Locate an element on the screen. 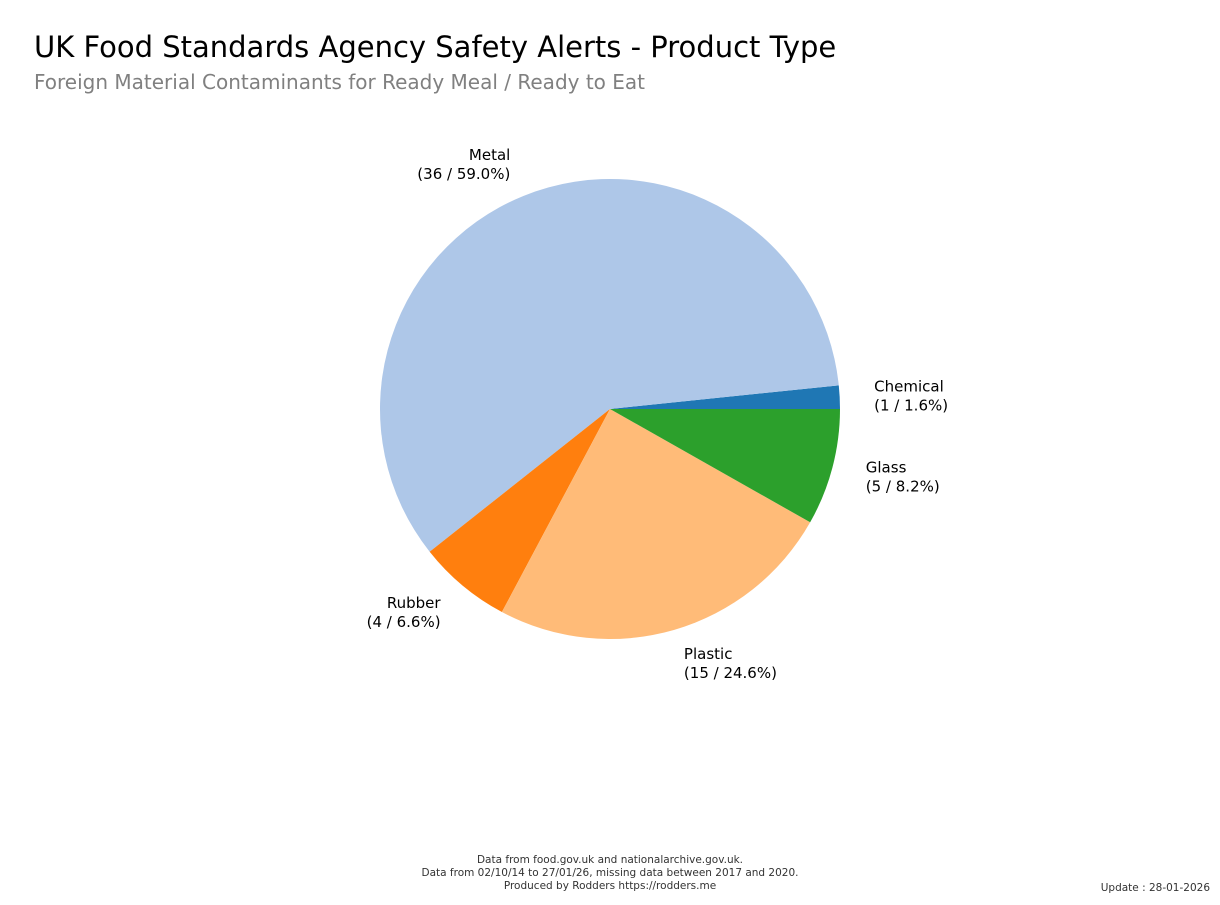  update-date: Update : 28-01-2026 is located at coordinates (1155, 888).